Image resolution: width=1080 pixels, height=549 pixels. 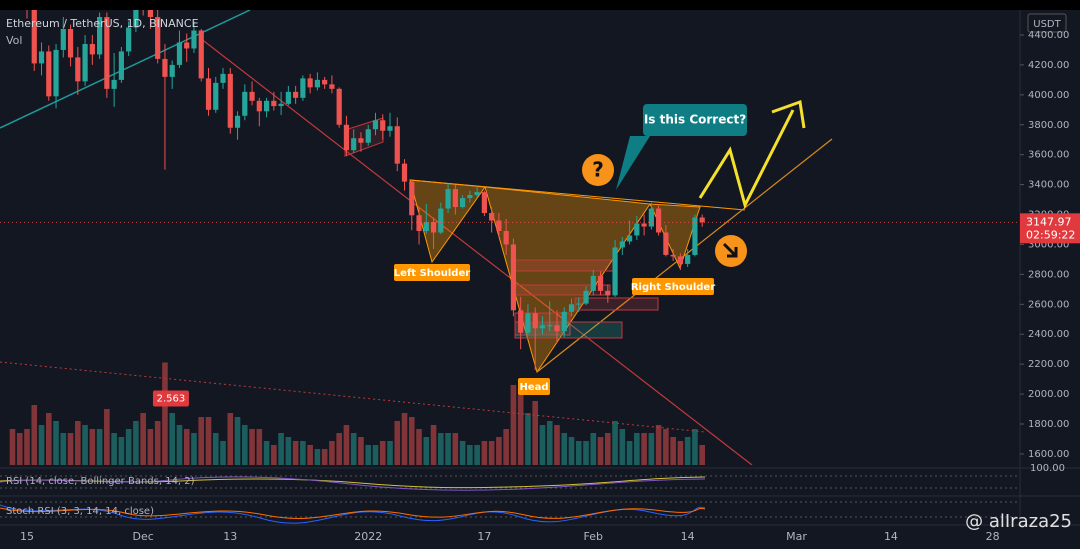 What do you see at coordinates (695, 120) in the screenshot?
I see `callout-box` at bounding box center [695, 120].